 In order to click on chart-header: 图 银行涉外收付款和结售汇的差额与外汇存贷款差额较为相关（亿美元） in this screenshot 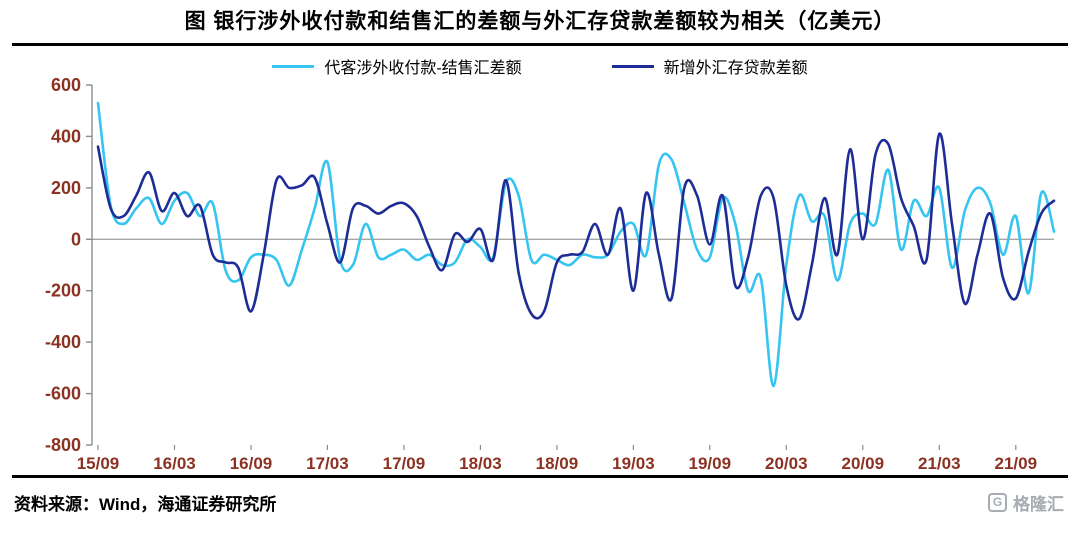, I will do `click(540, 23)`.